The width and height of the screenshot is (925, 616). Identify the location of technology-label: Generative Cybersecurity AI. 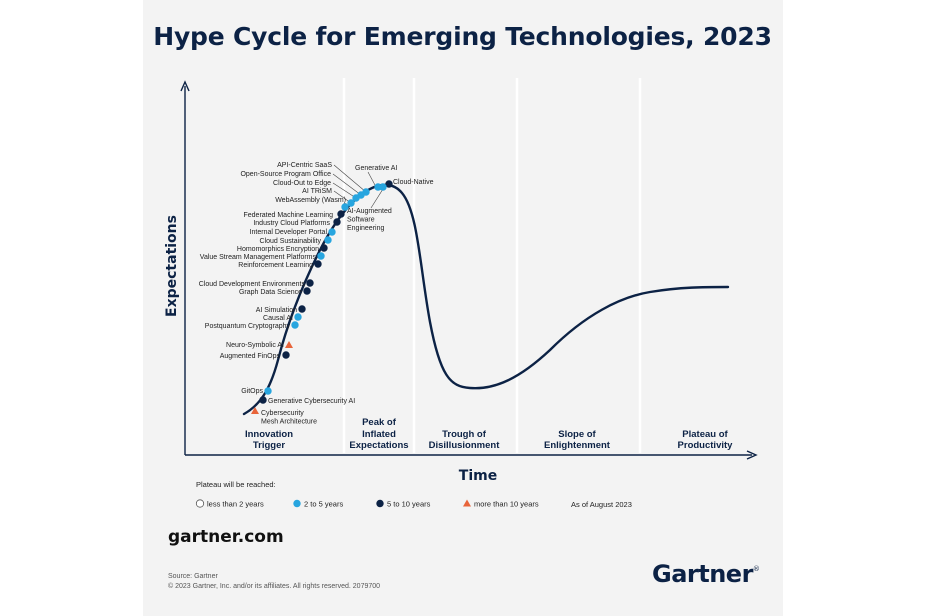
(311, 401).